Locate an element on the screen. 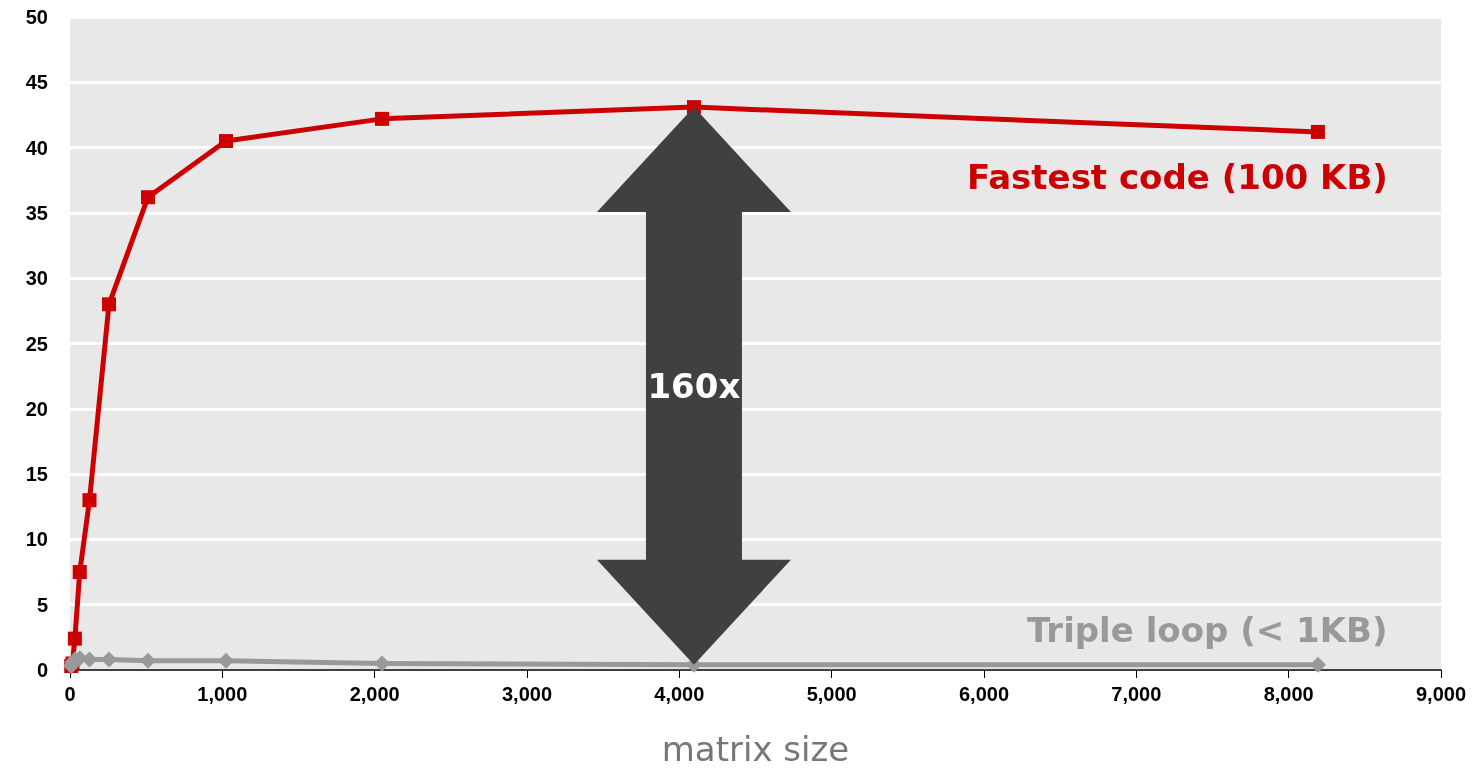 The height and width of the screenshot is (774, 1483). x-tick-label: 9,000 is located at coordinates (1441, 694).